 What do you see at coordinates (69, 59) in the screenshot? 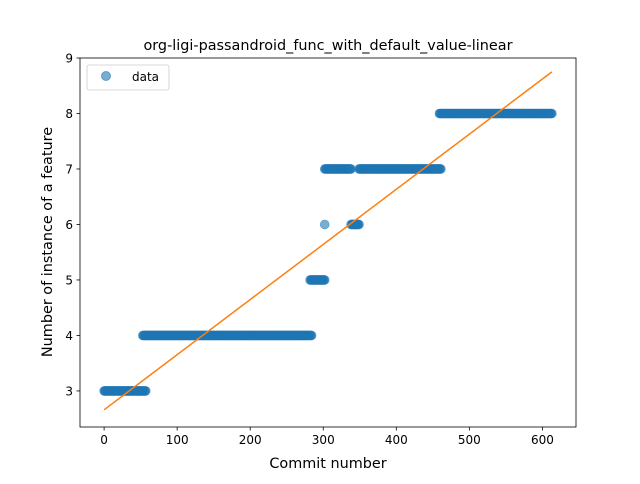
I see `y-tick-label: 9` at bounding box center [69, 59].